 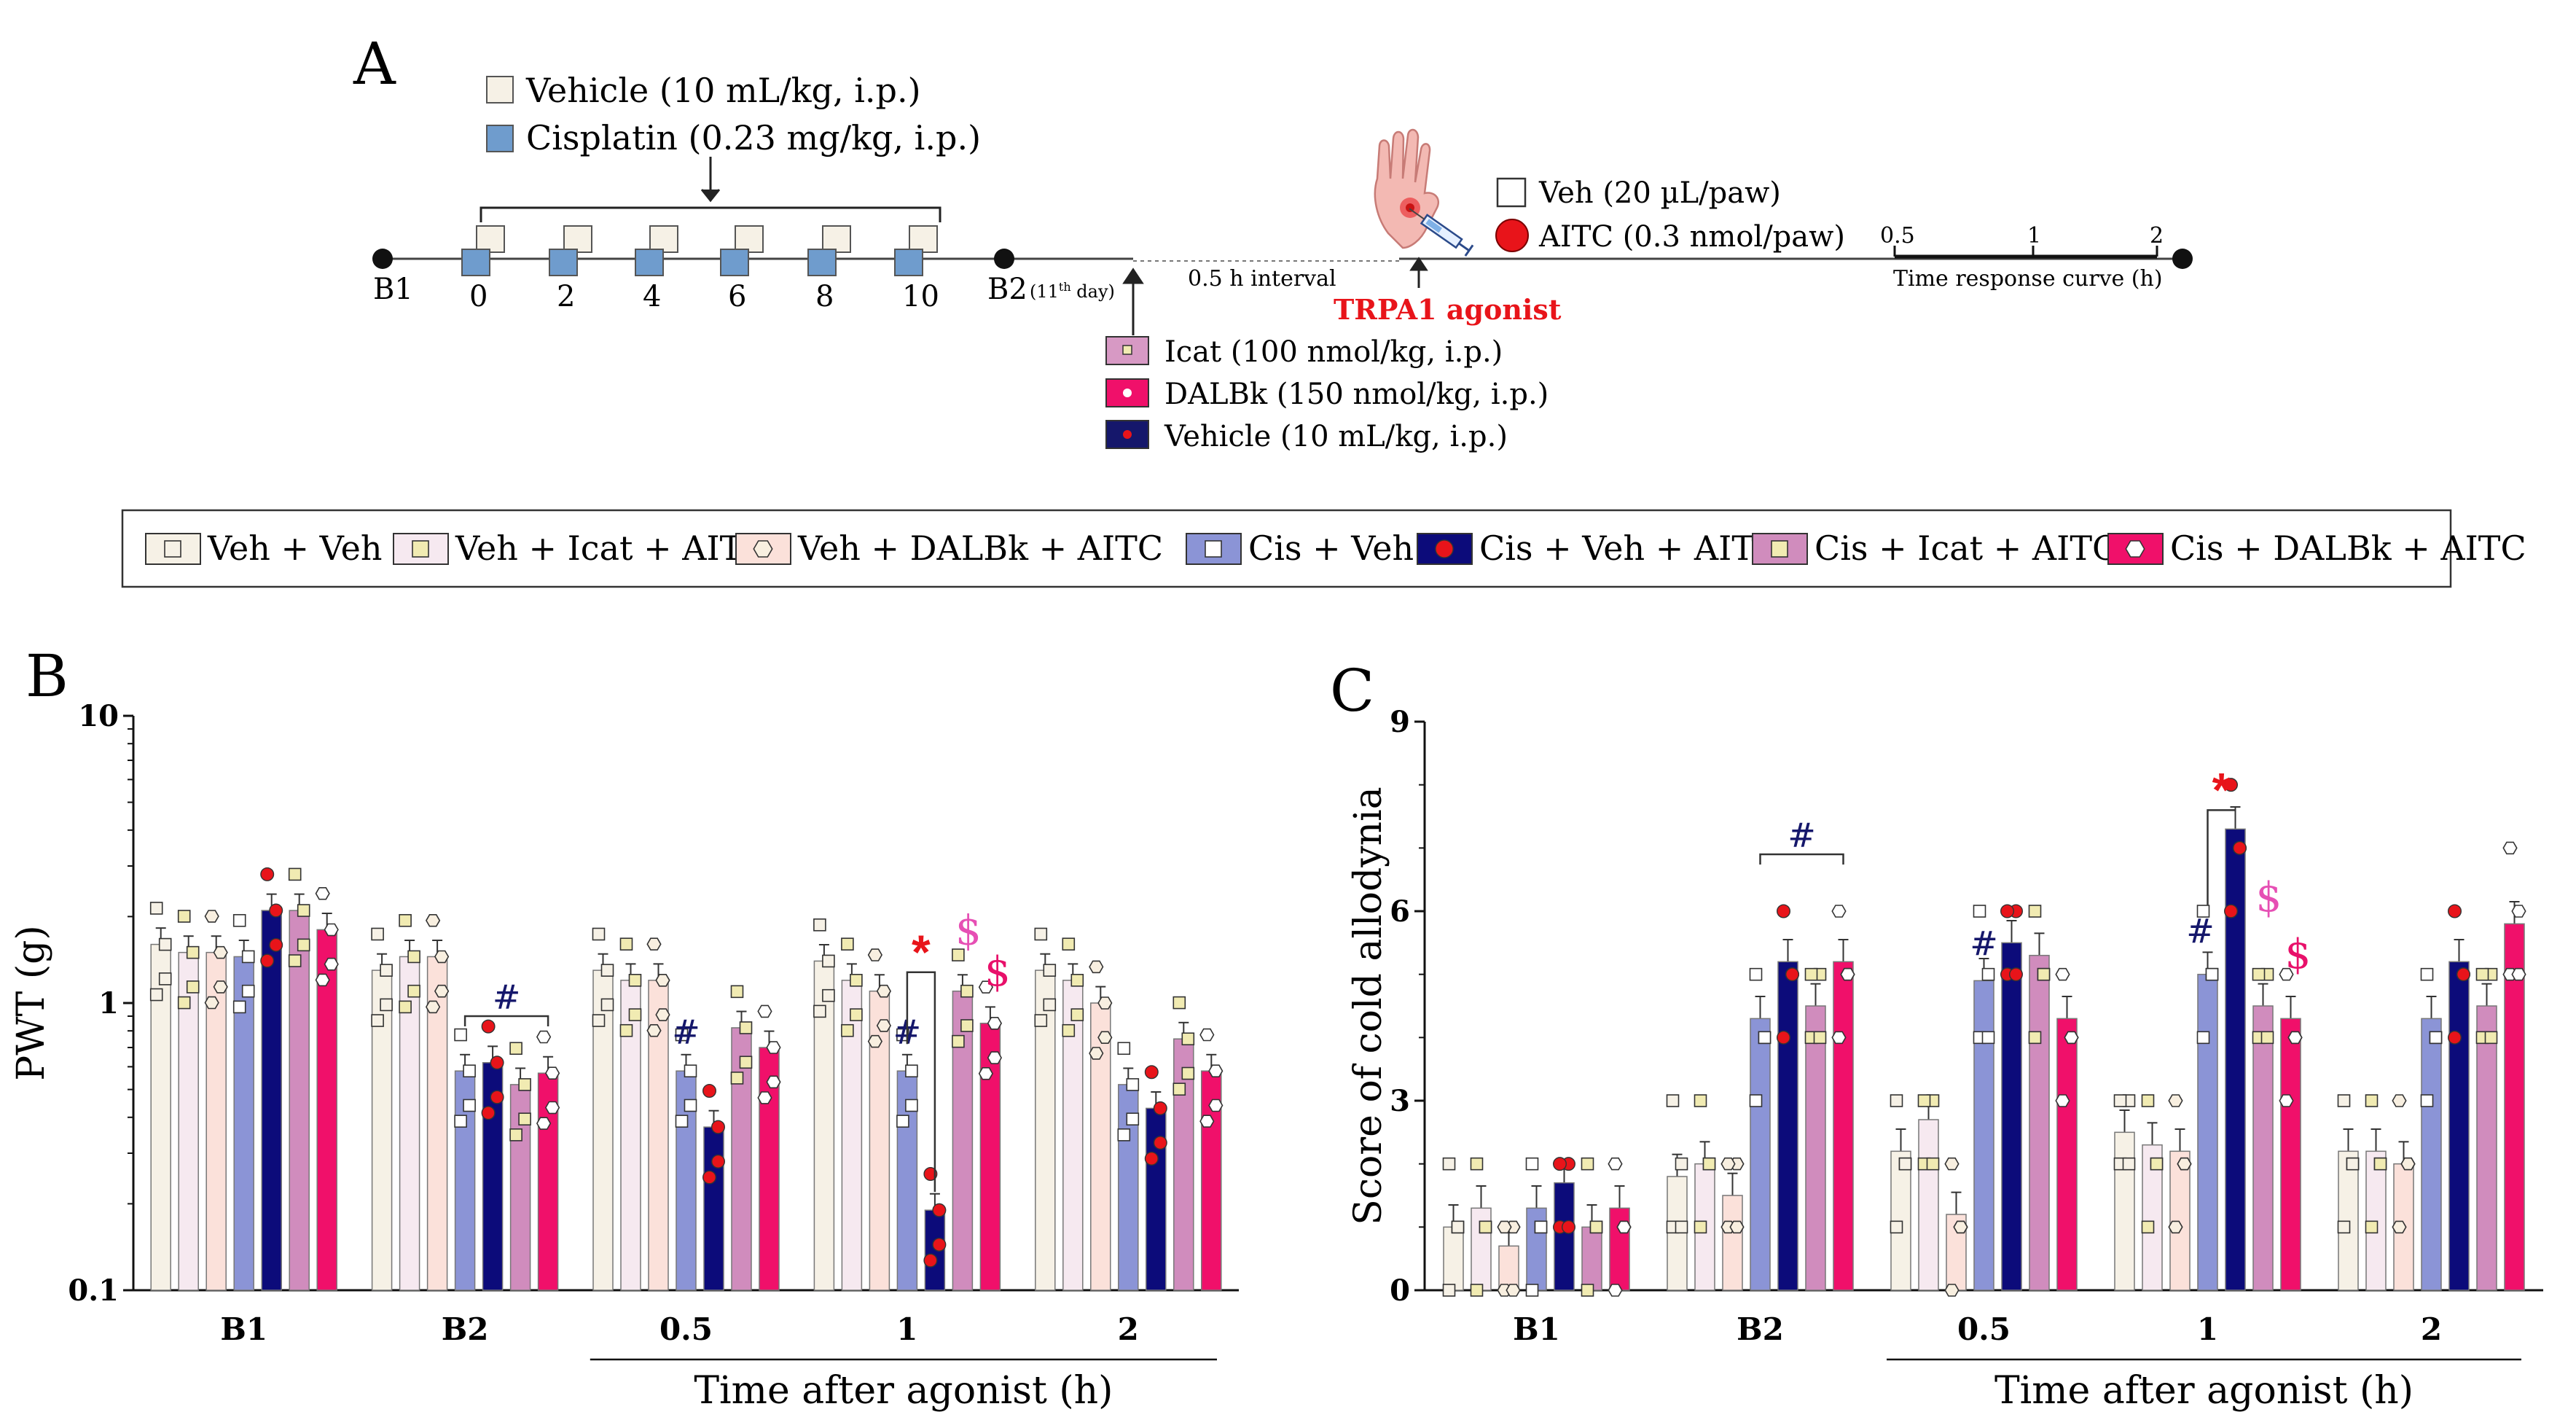 What do you see at coordinates (93, 1290) in the screenshot?
I see `y-tick-label: 0.1` at bounding box center [93, 1290].